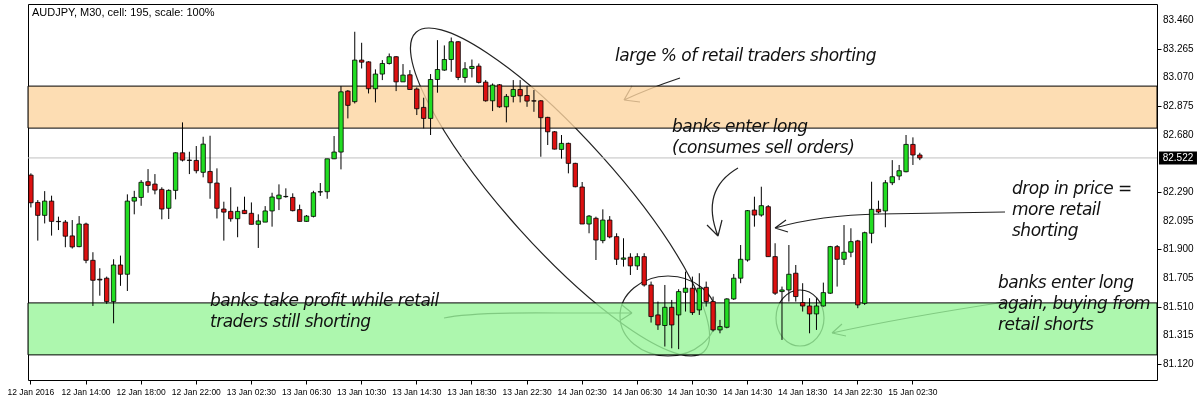  What do you see at coordinates (251, 391) in the screenshot?
I see `x-tick-label: 13 Jan 02:30` at bounding box center [251, 391].